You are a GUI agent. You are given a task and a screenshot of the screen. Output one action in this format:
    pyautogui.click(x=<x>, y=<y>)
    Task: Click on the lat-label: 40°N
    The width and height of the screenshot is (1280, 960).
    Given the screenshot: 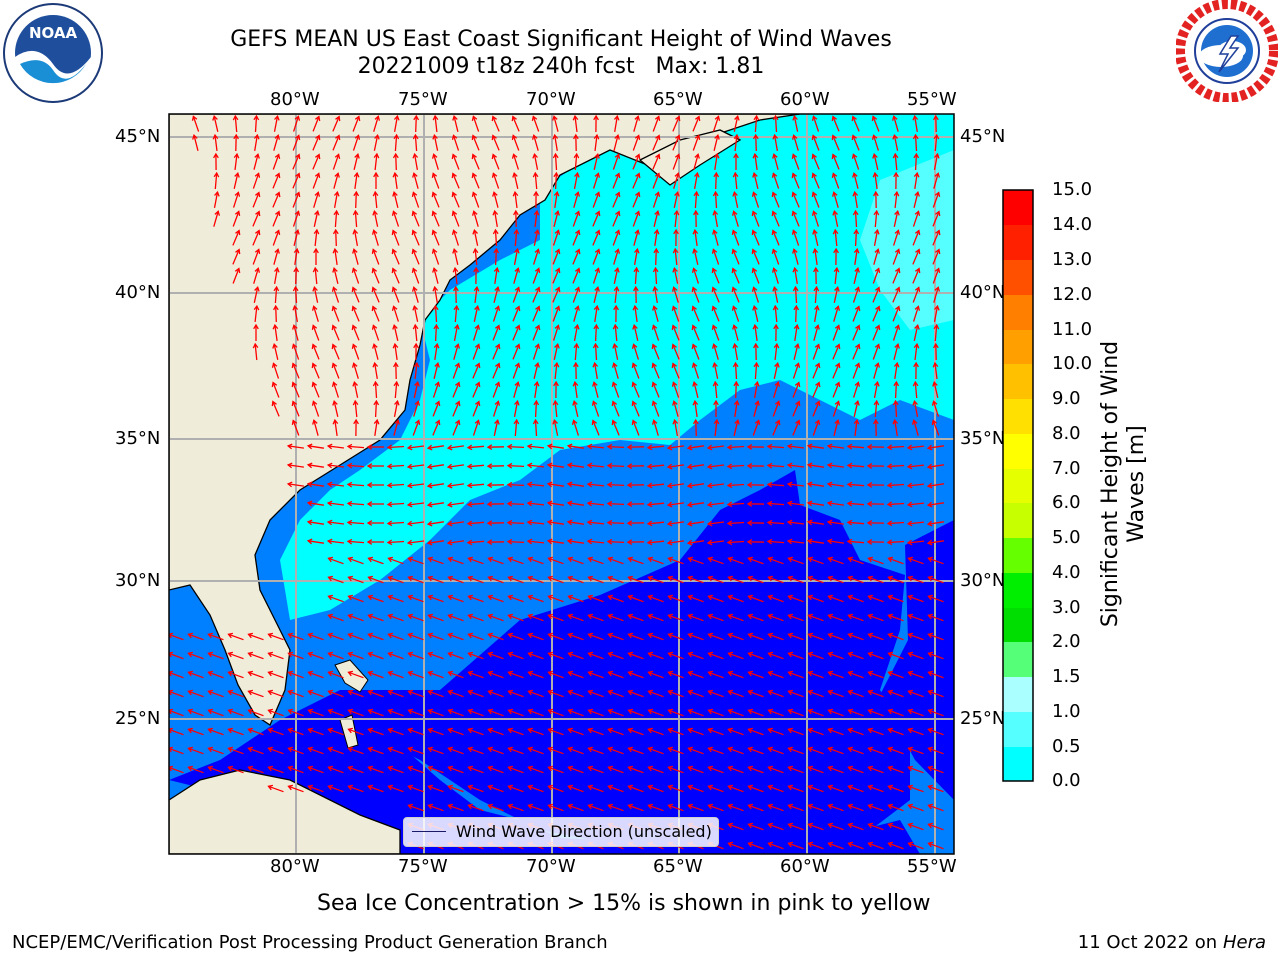 What is the action you would take?
    pyautogui.click(x=138, y=292)
    